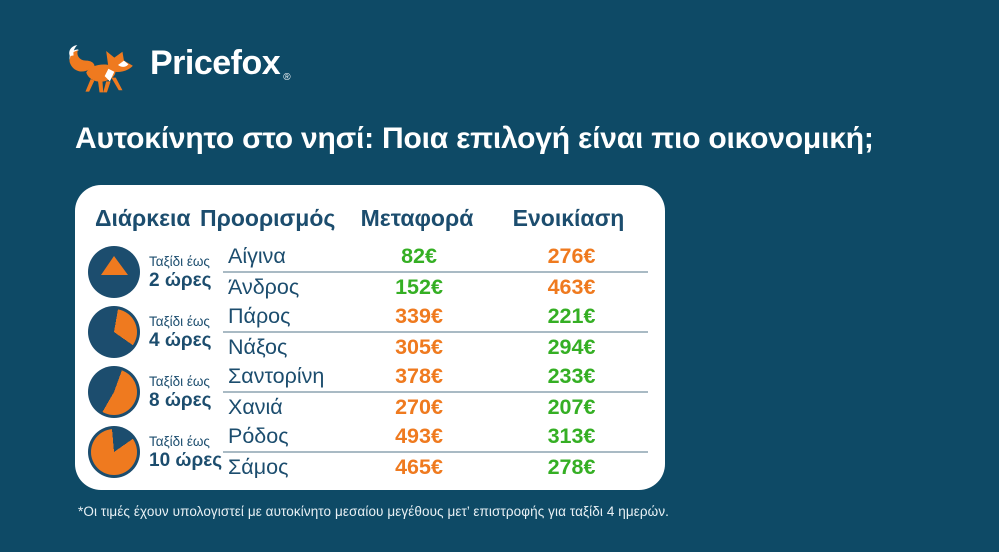  I want to click on duration-value: 10 ώρες, so click(186, 460).